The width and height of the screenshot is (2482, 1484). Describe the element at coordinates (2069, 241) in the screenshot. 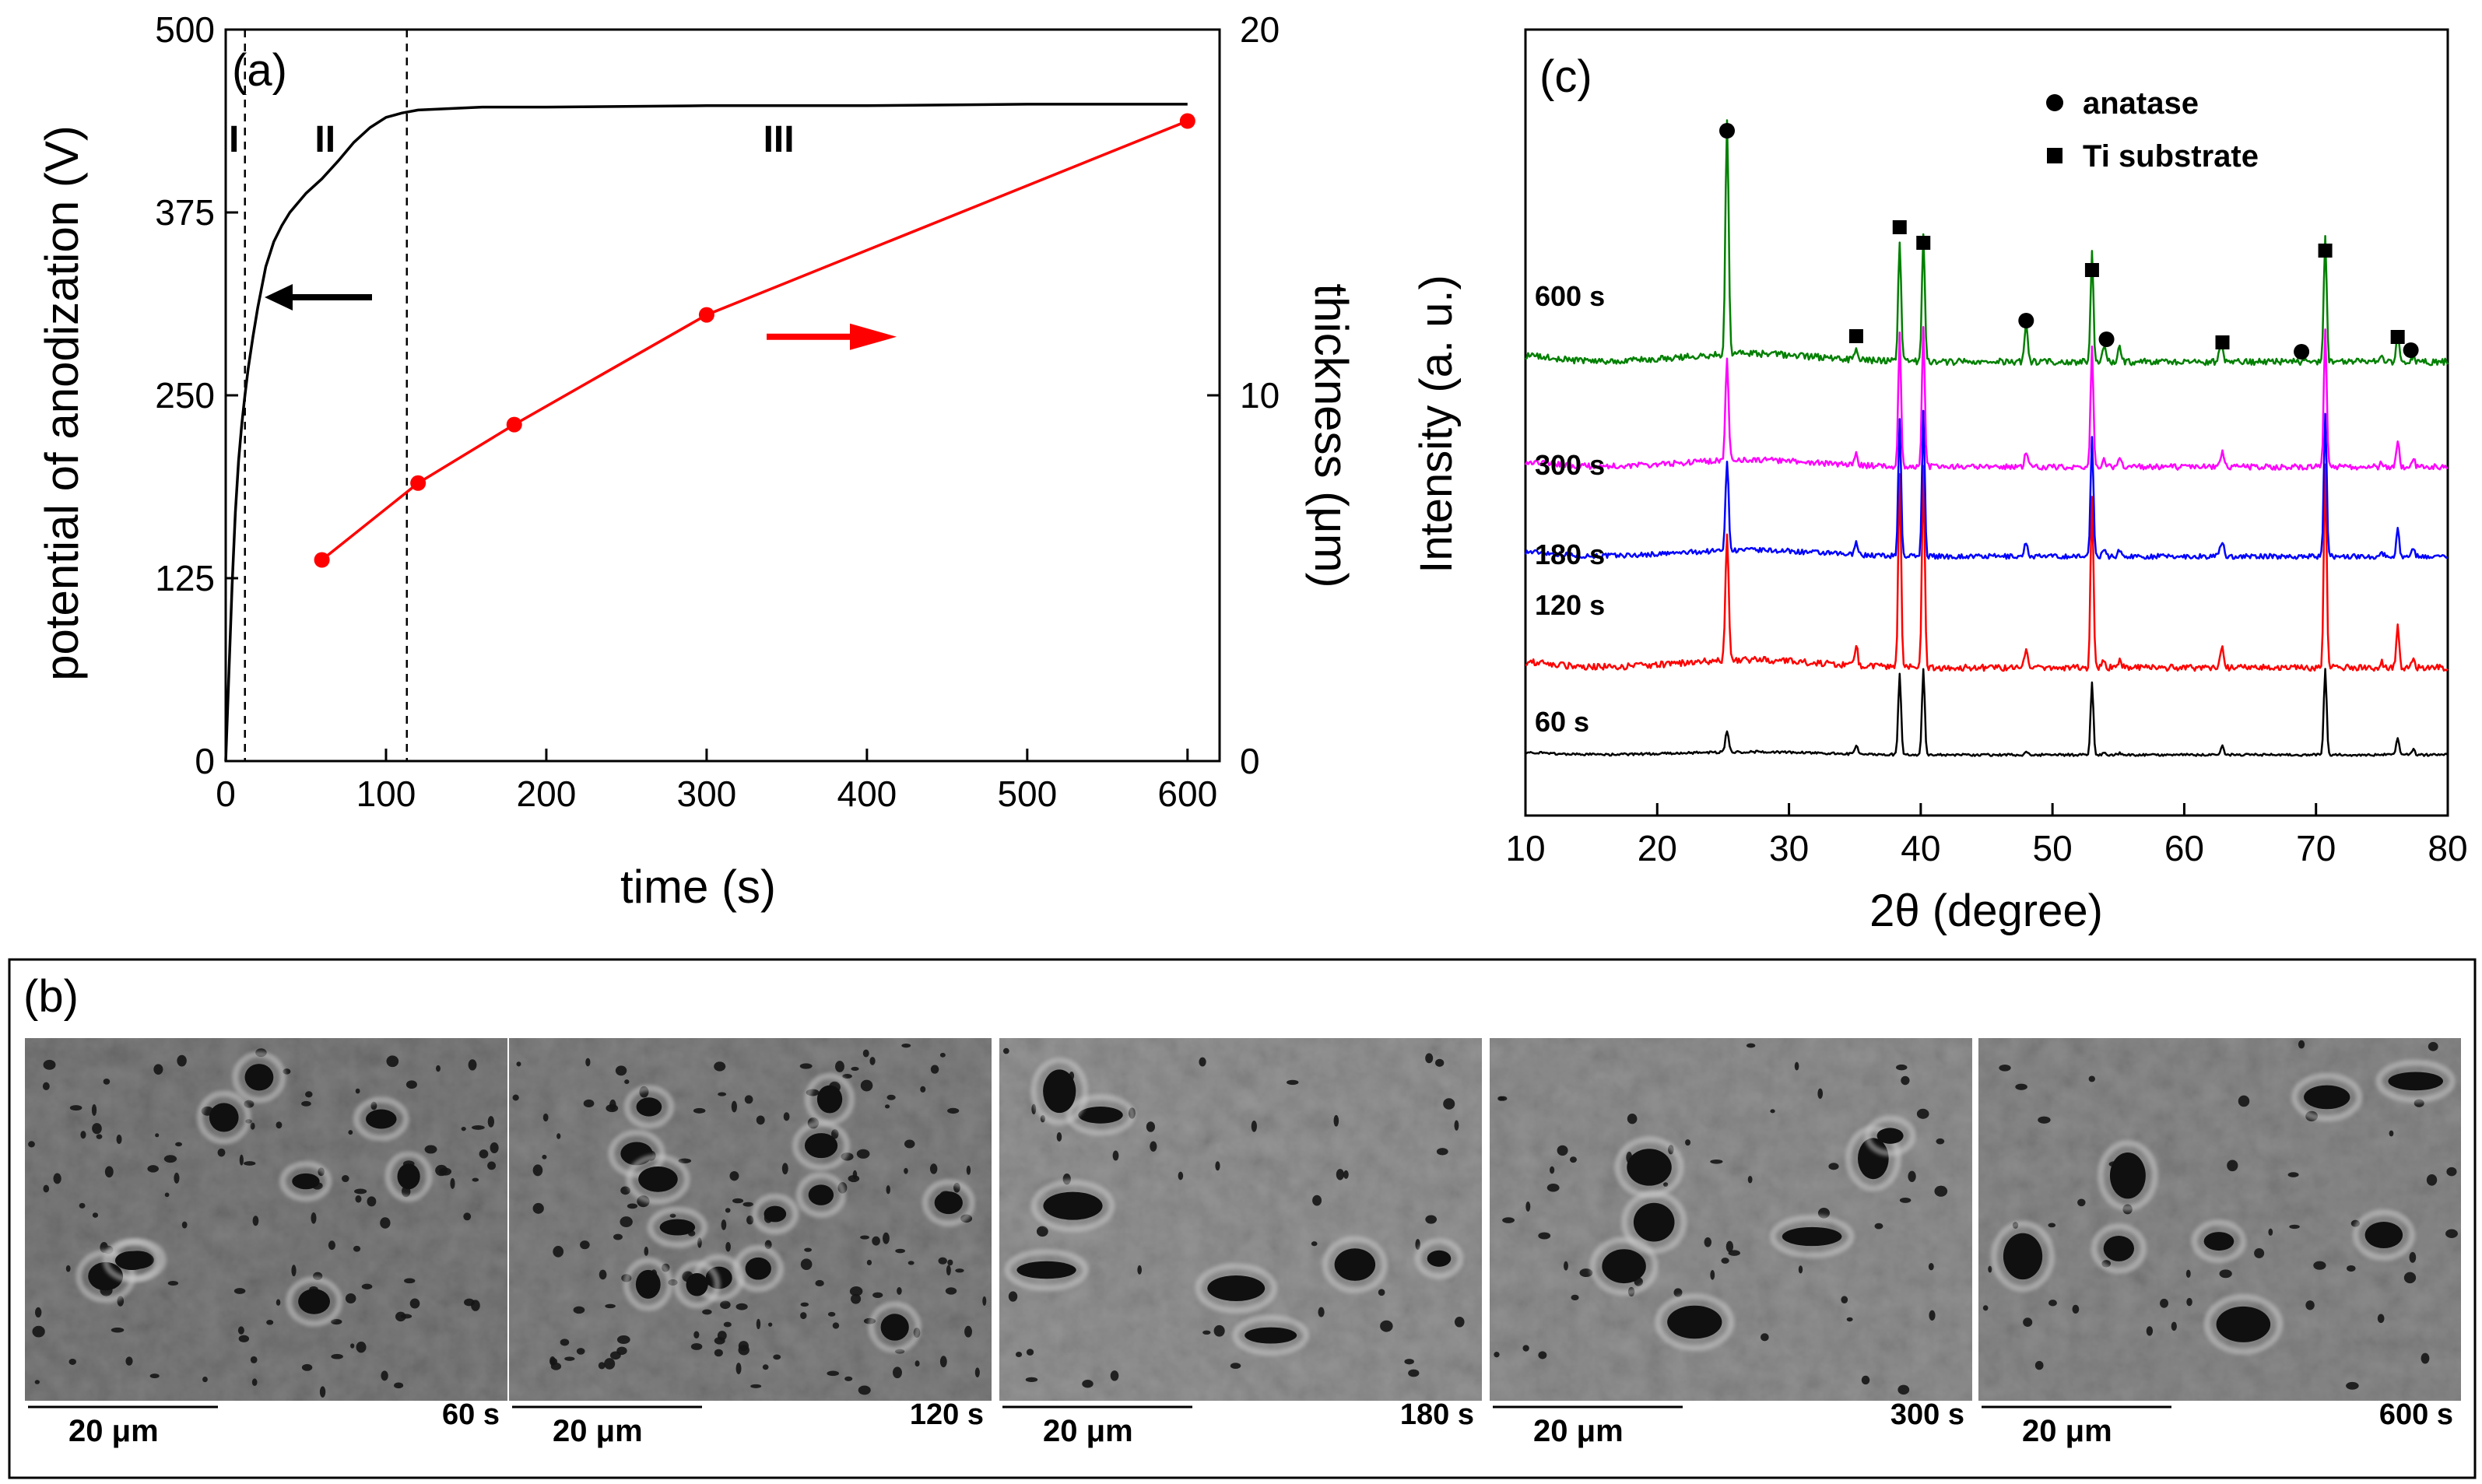

I see `panel-c-peak-markers` at that location.